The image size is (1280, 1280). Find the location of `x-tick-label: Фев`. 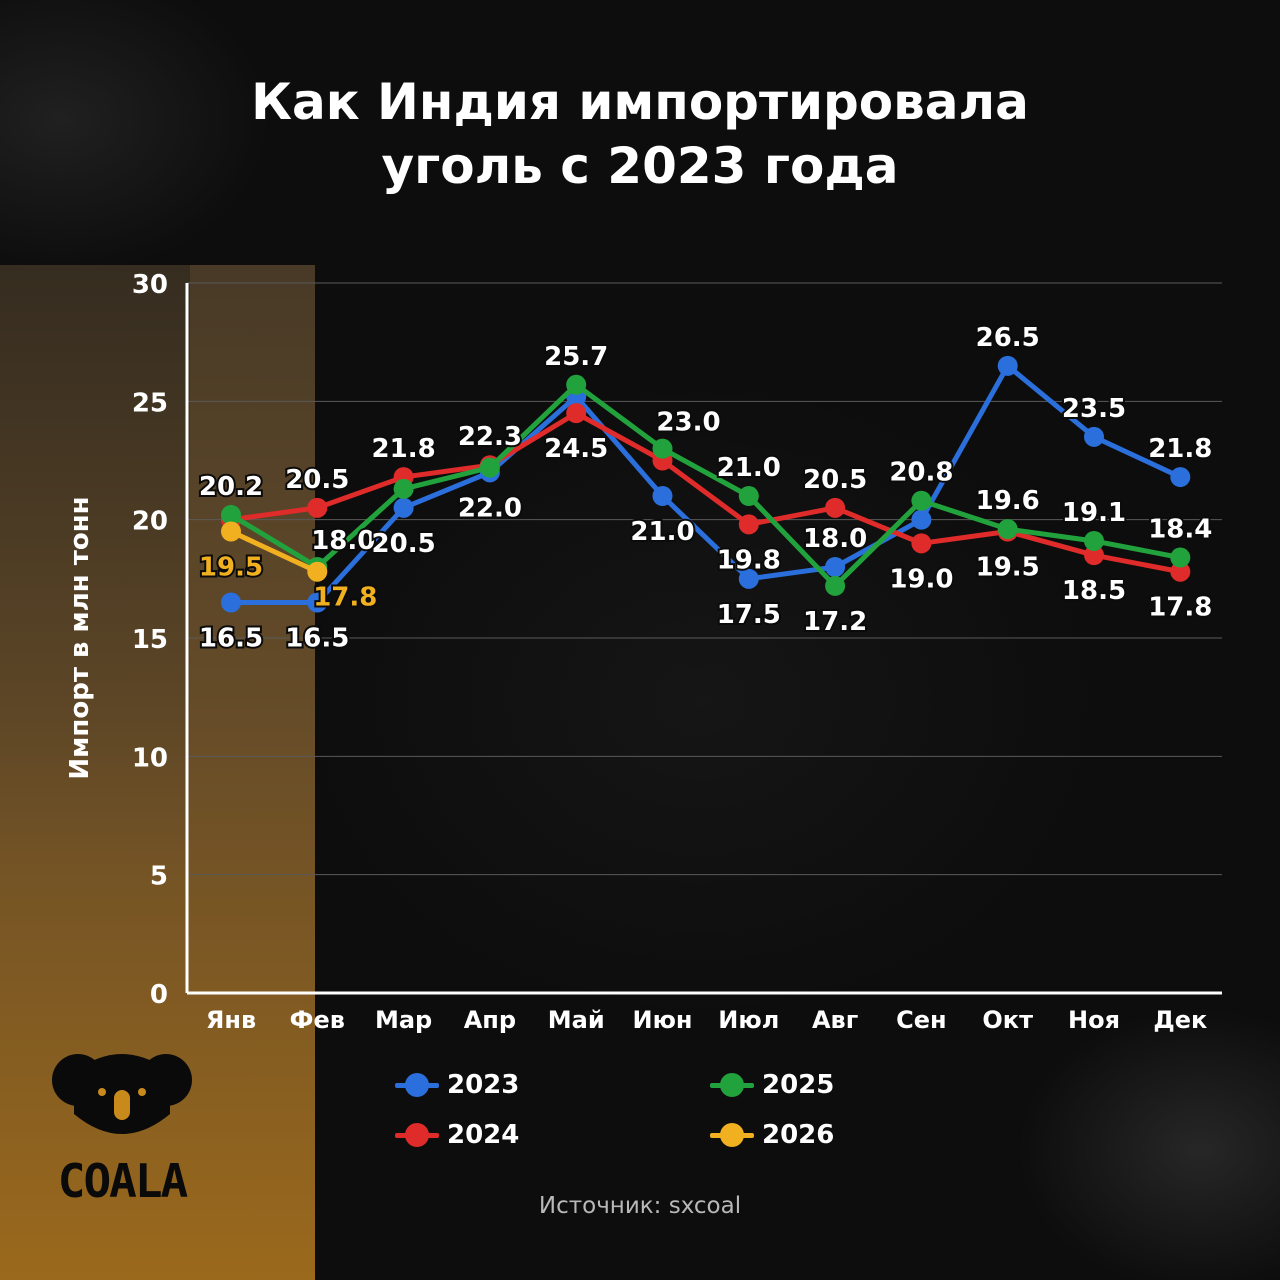

x-tick-label: Фев is located at coordinates (317, 1020).